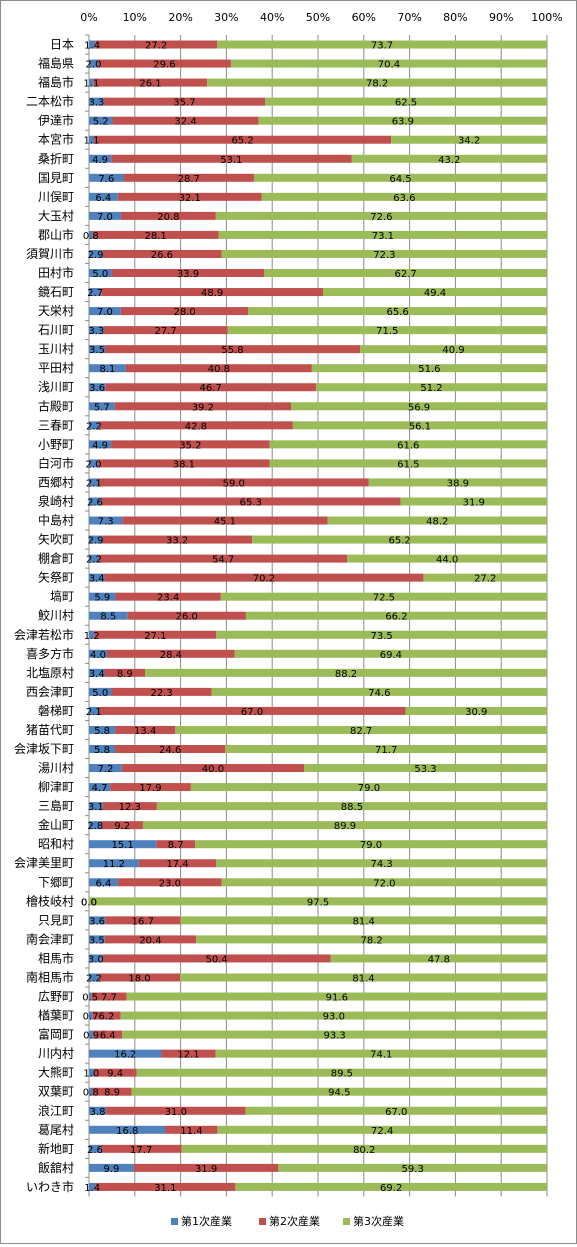 Image resolution: width=577 pixels, height=1247 pixels. I want to click on data-label: 20.4, so click(150, 940).